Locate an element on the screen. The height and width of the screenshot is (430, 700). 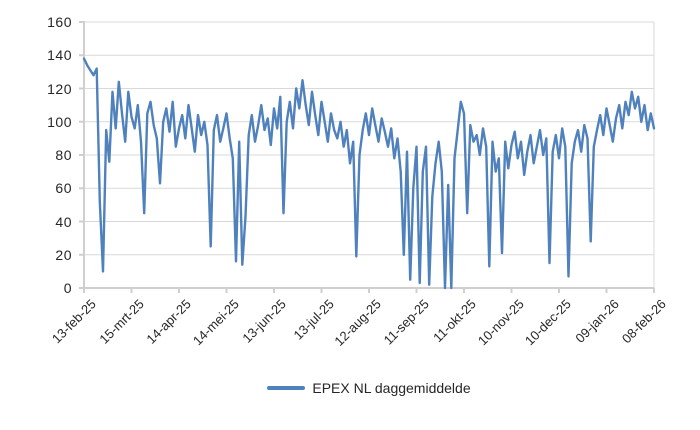
legend-series-label: EPEX NL daggemiddelde is located at coordinates (391, 388).